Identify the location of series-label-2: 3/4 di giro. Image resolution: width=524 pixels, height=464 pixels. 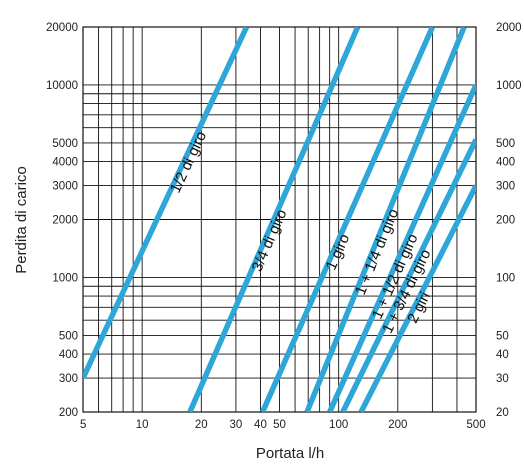
(270, 240).